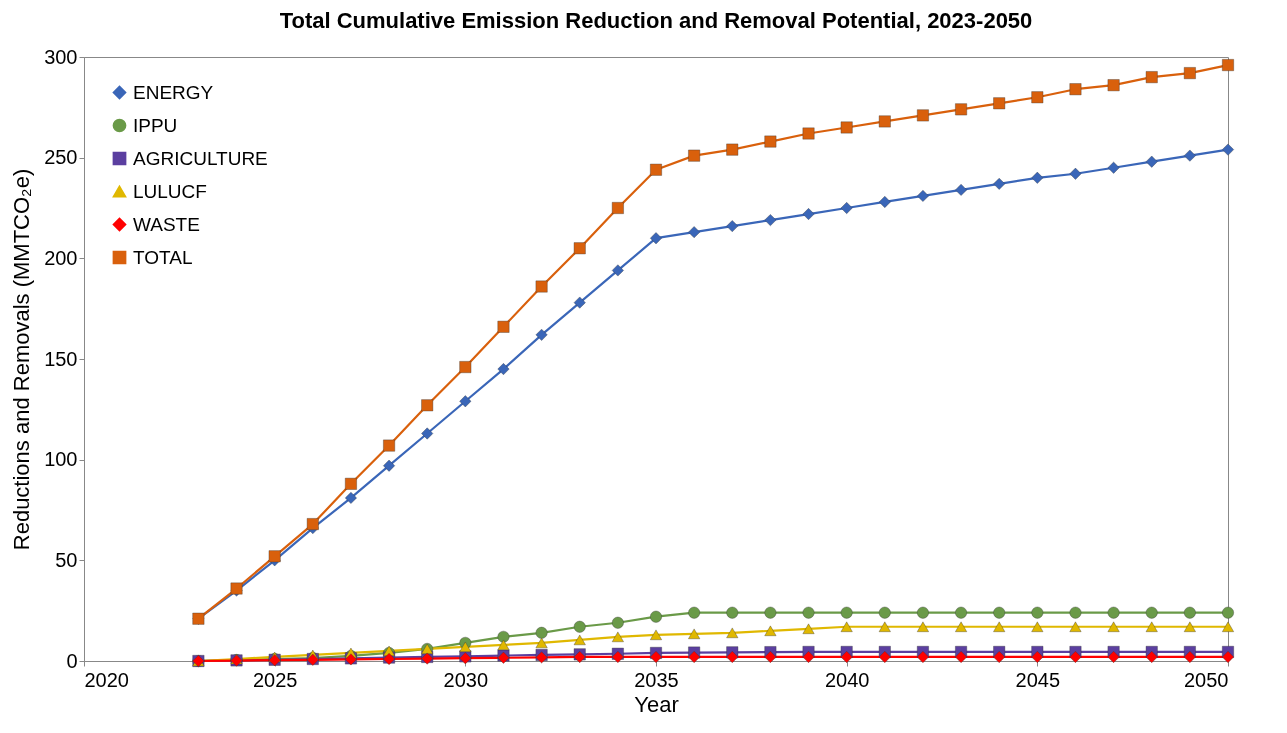  What do you see at coordinates (847, 679) in the screenshot?
I see `x-tick-label: 2040` at bounding box center [847, 679].